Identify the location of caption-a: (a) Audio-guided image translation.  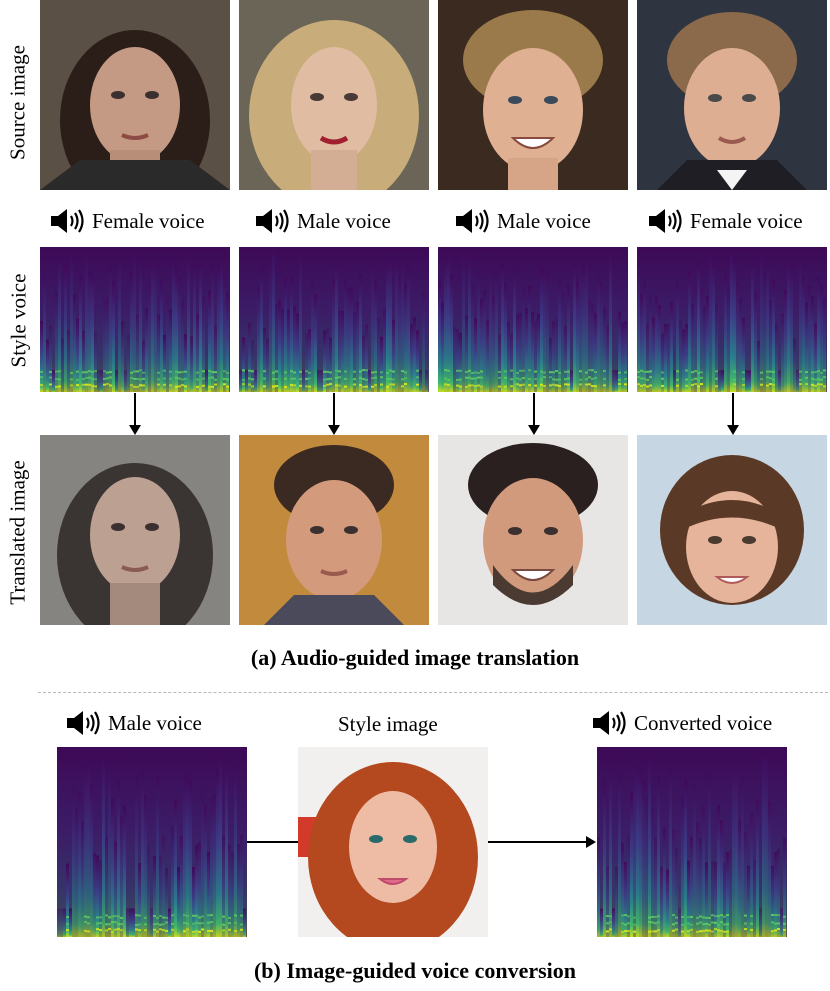
(415, 657).